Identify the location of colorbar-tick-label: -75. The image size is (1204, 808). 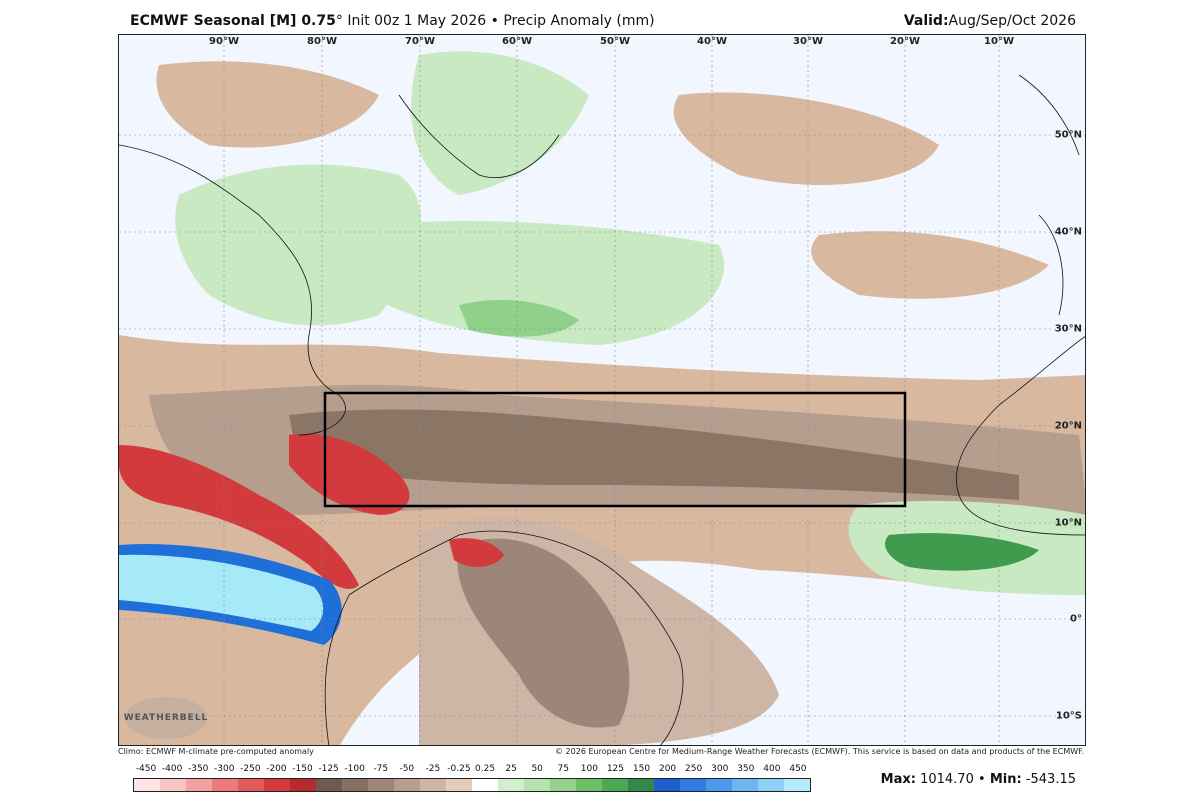
(381, 769).